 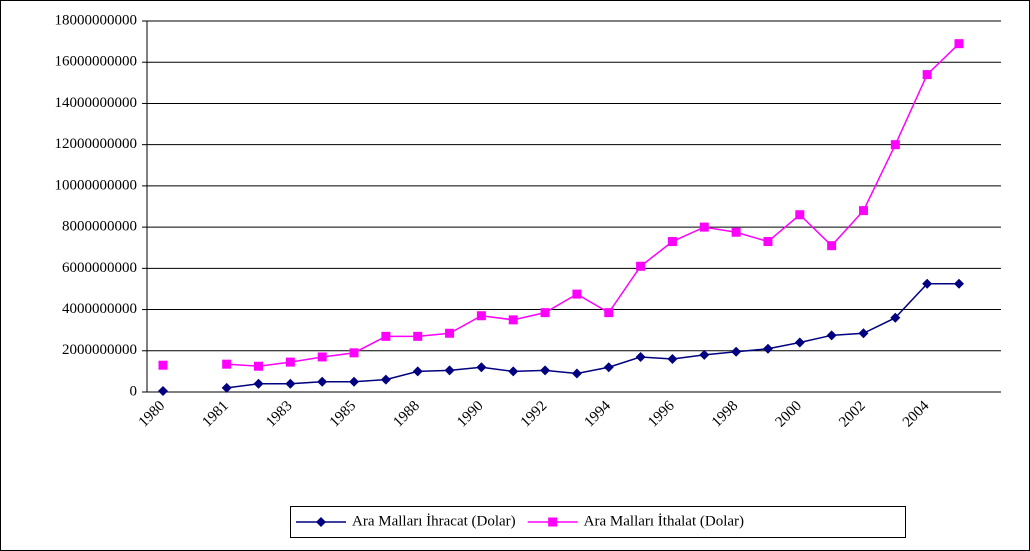 What do you see at coordinates (96, 144) in the screenshot?
I see `y-tick-label: 12000000000` at bounding box center [96, 144].